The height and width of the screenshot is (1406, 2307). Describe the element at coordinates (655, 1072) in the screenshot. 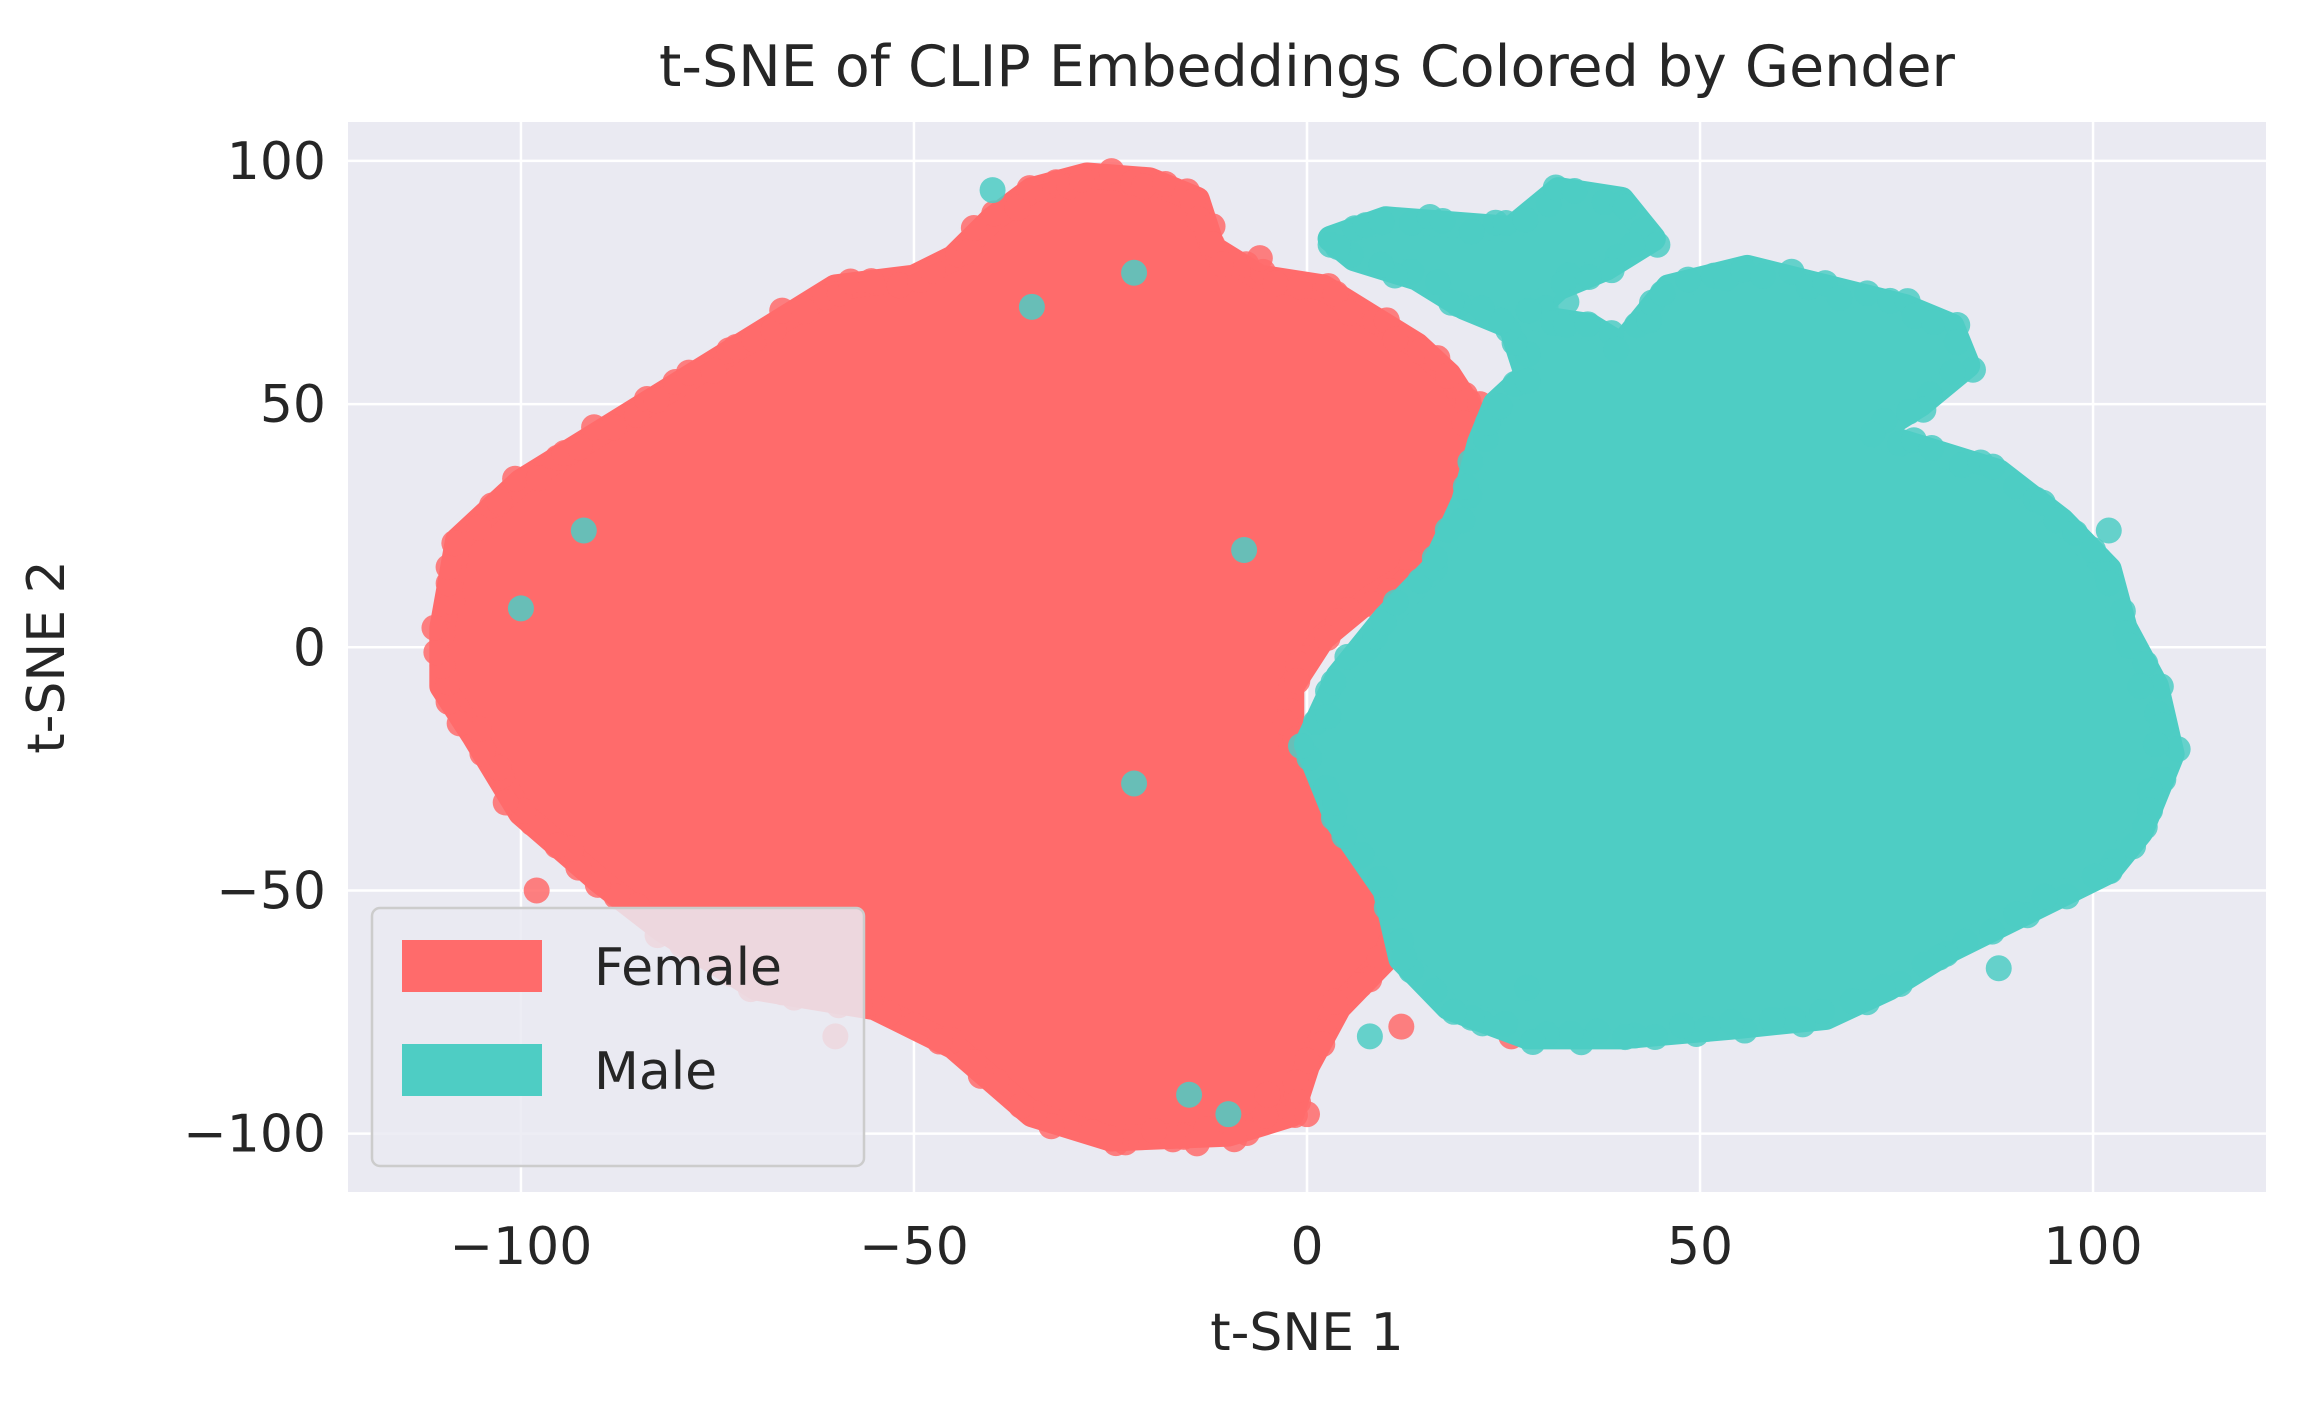

I see `legend-label-male: Male` at that location.